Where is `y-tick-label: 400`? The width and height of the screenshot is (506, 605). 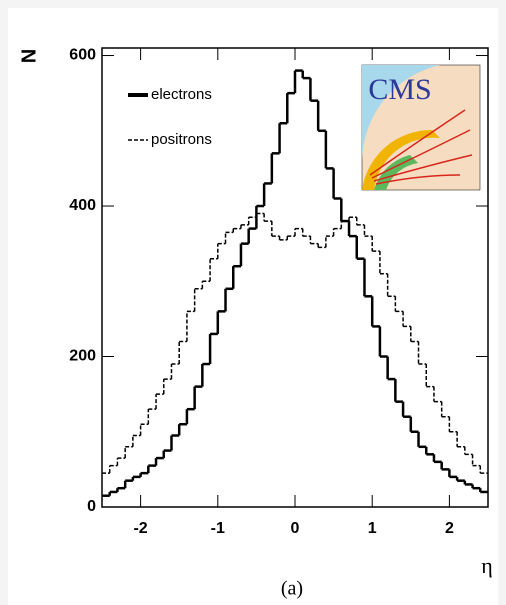
y-tick-label: 400 is located at coordinates (82, 205).